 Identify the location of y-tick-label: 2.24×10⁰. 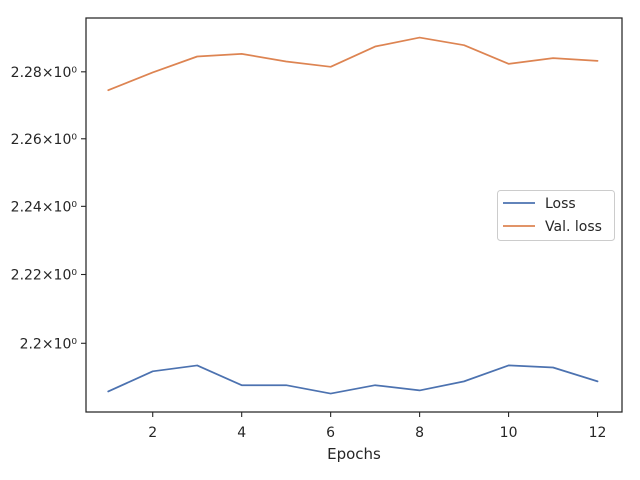
(44, 207).